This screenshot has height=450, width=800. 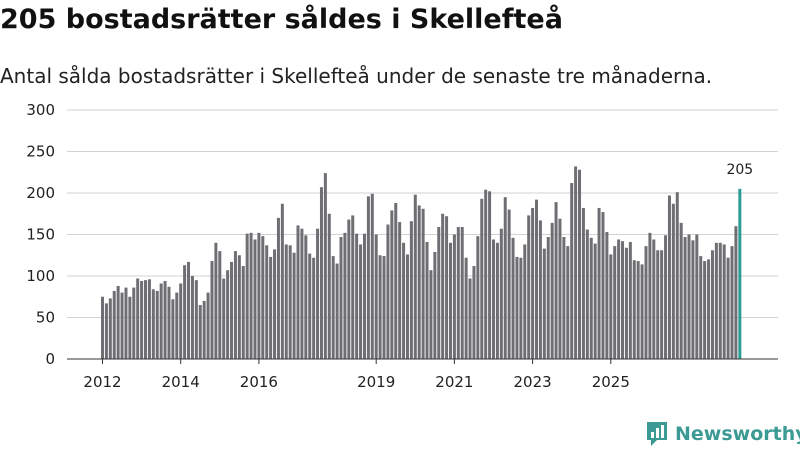 What do you see at coordinates (454, 382) in the screenshot?
I see `x-tick-label: 2021` at bounding box center [454, 382].